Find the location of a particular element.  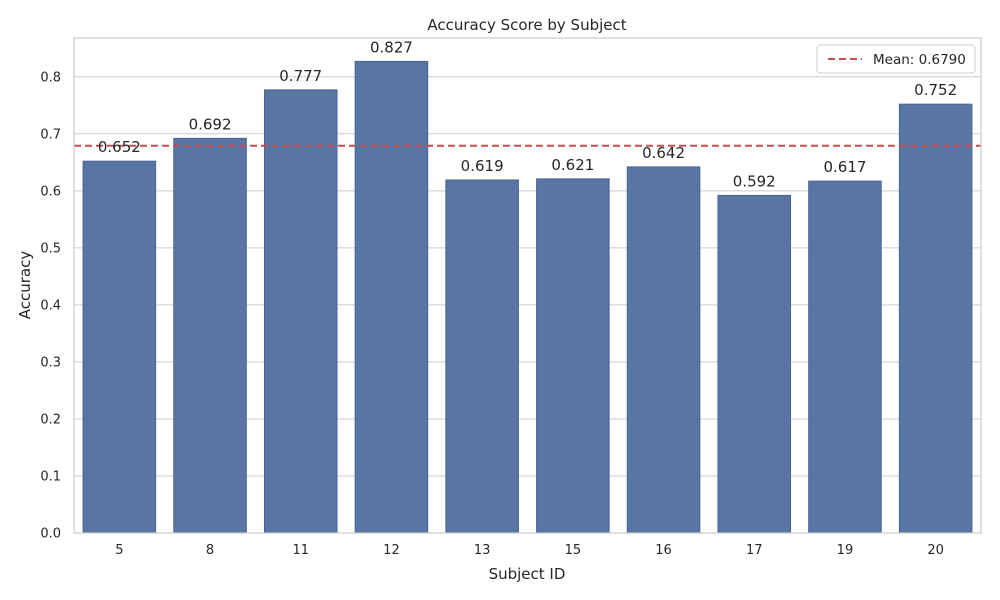

legend-box is located at coordinates (896, 59).